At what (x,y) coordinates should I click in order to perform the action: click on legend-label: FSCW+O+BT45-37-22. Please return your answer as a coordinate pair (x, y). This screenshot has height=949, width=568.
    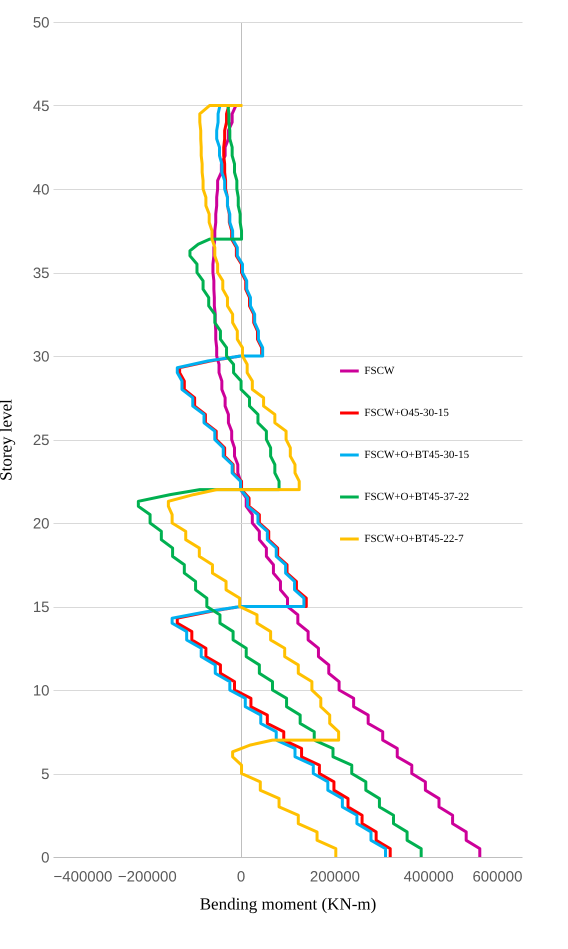
    Looking at the image, I should click on (417, 497).